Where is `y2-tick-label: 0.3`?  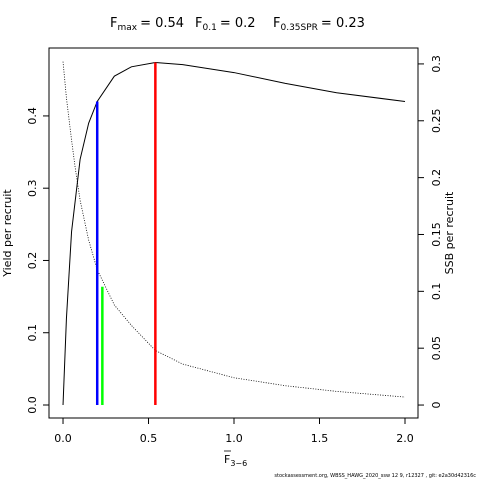
y2-tick-label: 0.3 is located at coordinates (436, 64).